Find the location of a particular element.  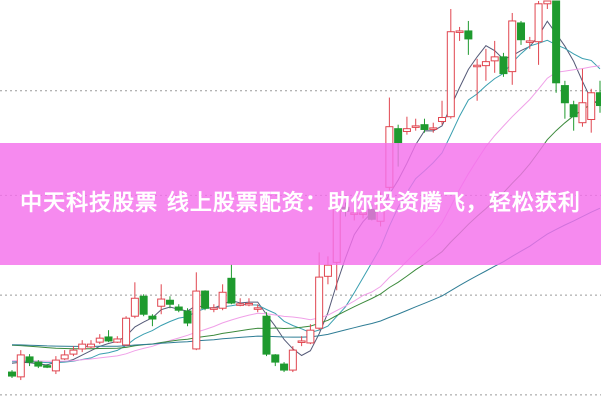

banner-title: 中天科技股票 线上股票配资：助你投资腾飞，轻松获利 is located at coordinates (300, 203).